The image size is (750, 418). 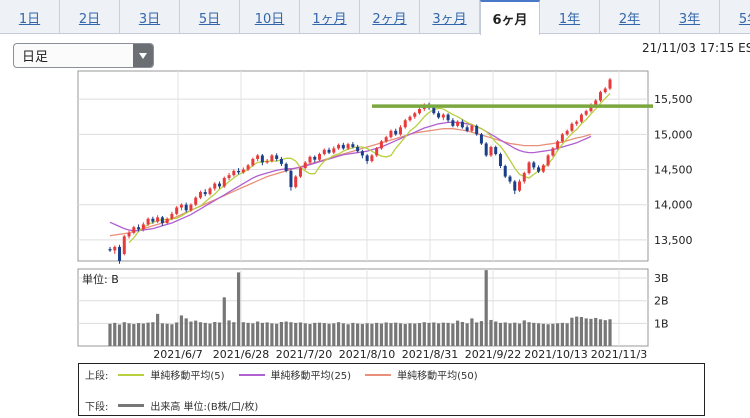 What do you see at coordinates (390, 17) in the screenshot?
I see `tab-2-month: 2ヶ月` at bounding box center [390, 17].